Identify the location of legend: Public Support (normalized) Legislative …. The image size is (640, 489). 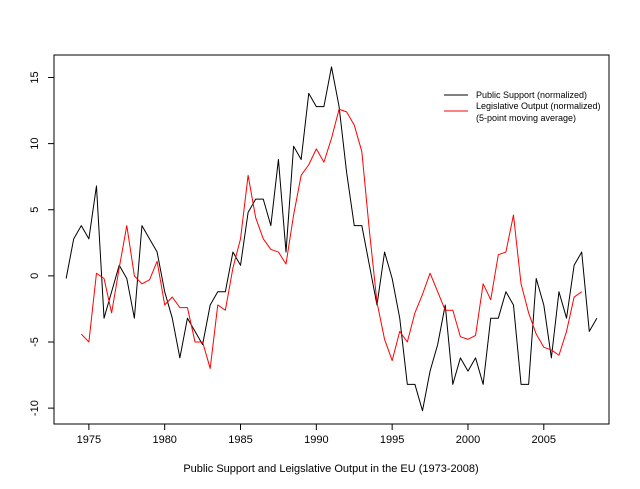
(522, 106).